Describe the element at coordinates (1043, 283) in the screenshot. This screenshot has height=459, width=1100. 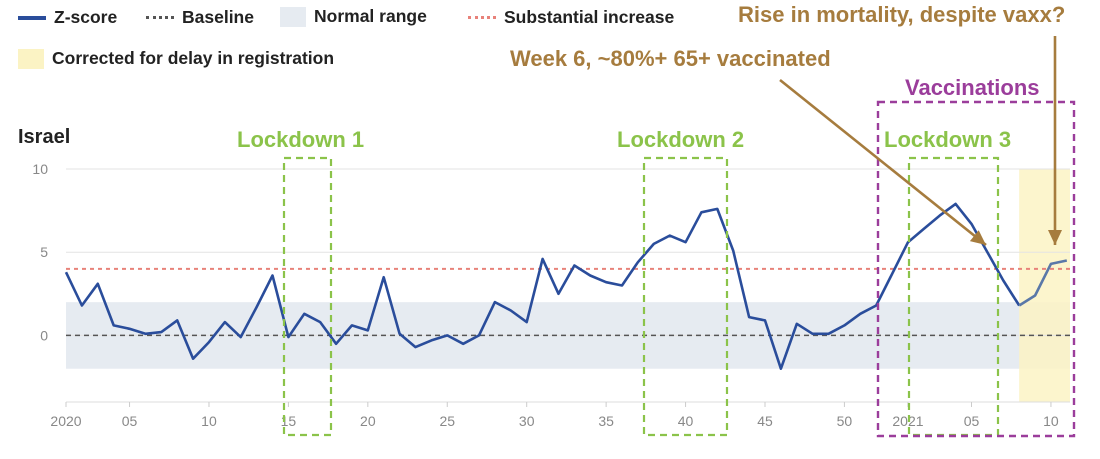
I see `zscore-corrected-line` at that location.